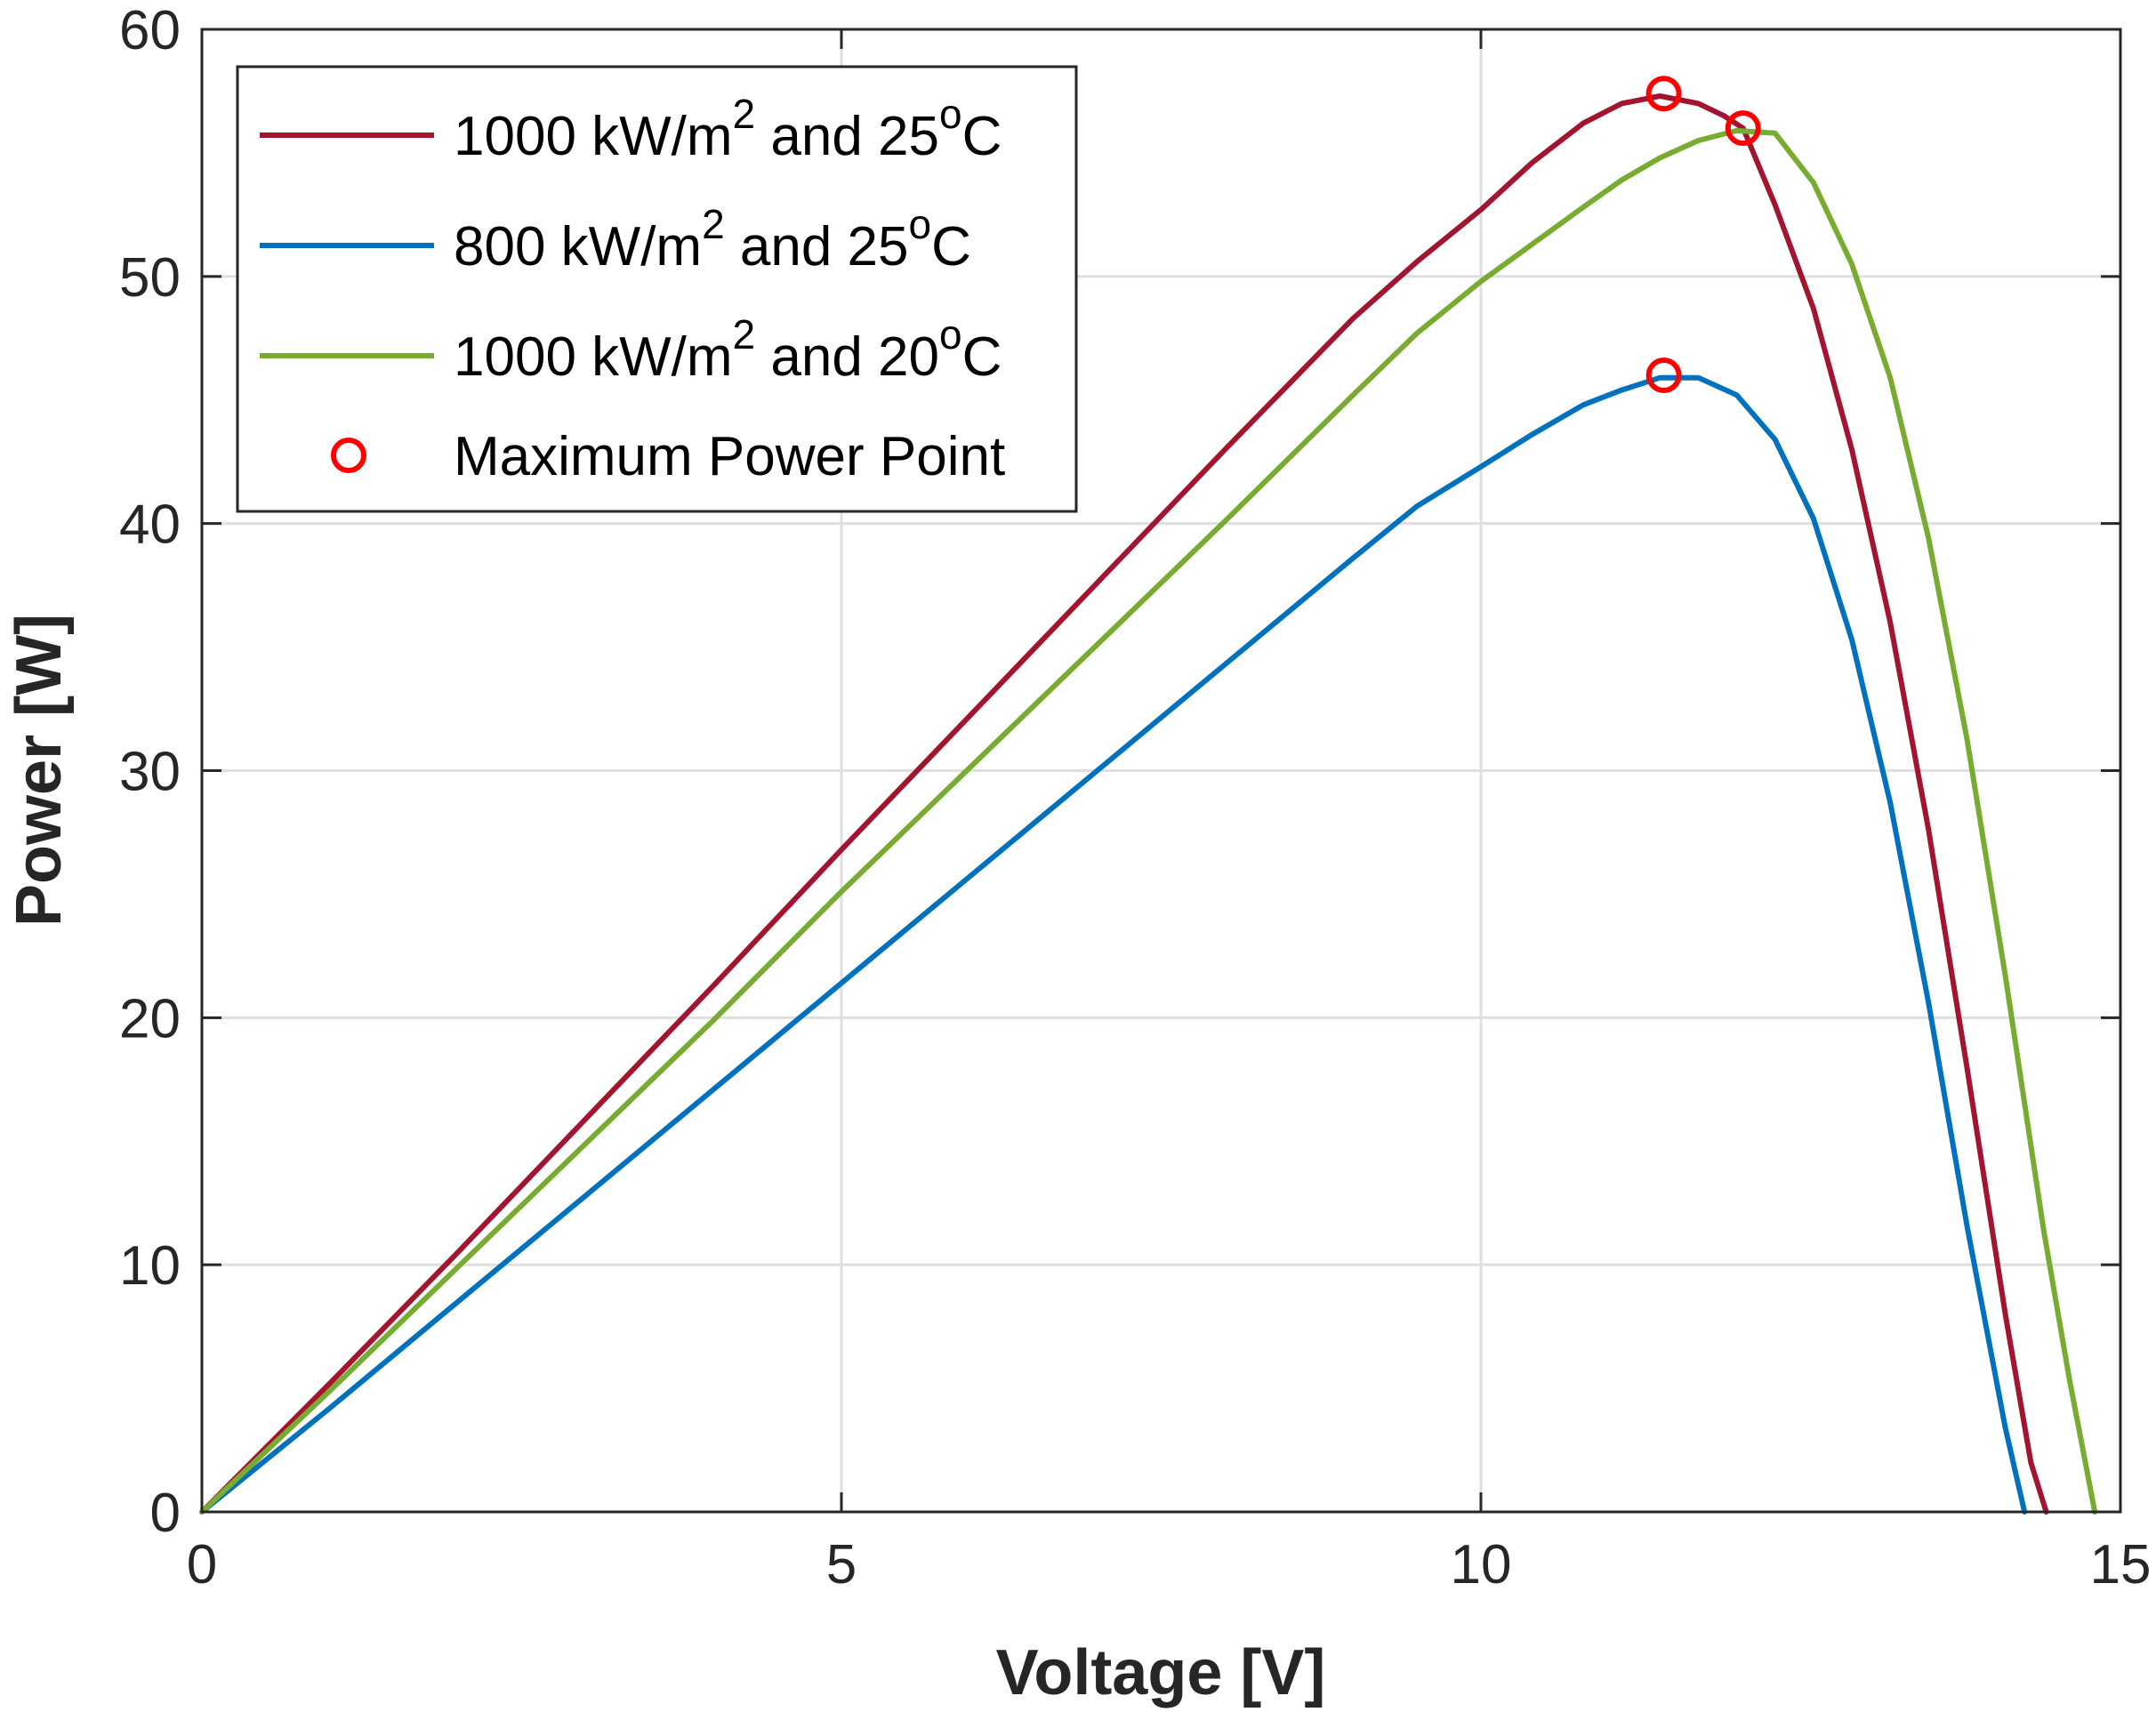  What do you see at coordinates (712, 239) in the screenshot?
I see `legend-label-800-25: 800 kW/m2 and 25oC` at bounding box center [712, 239].